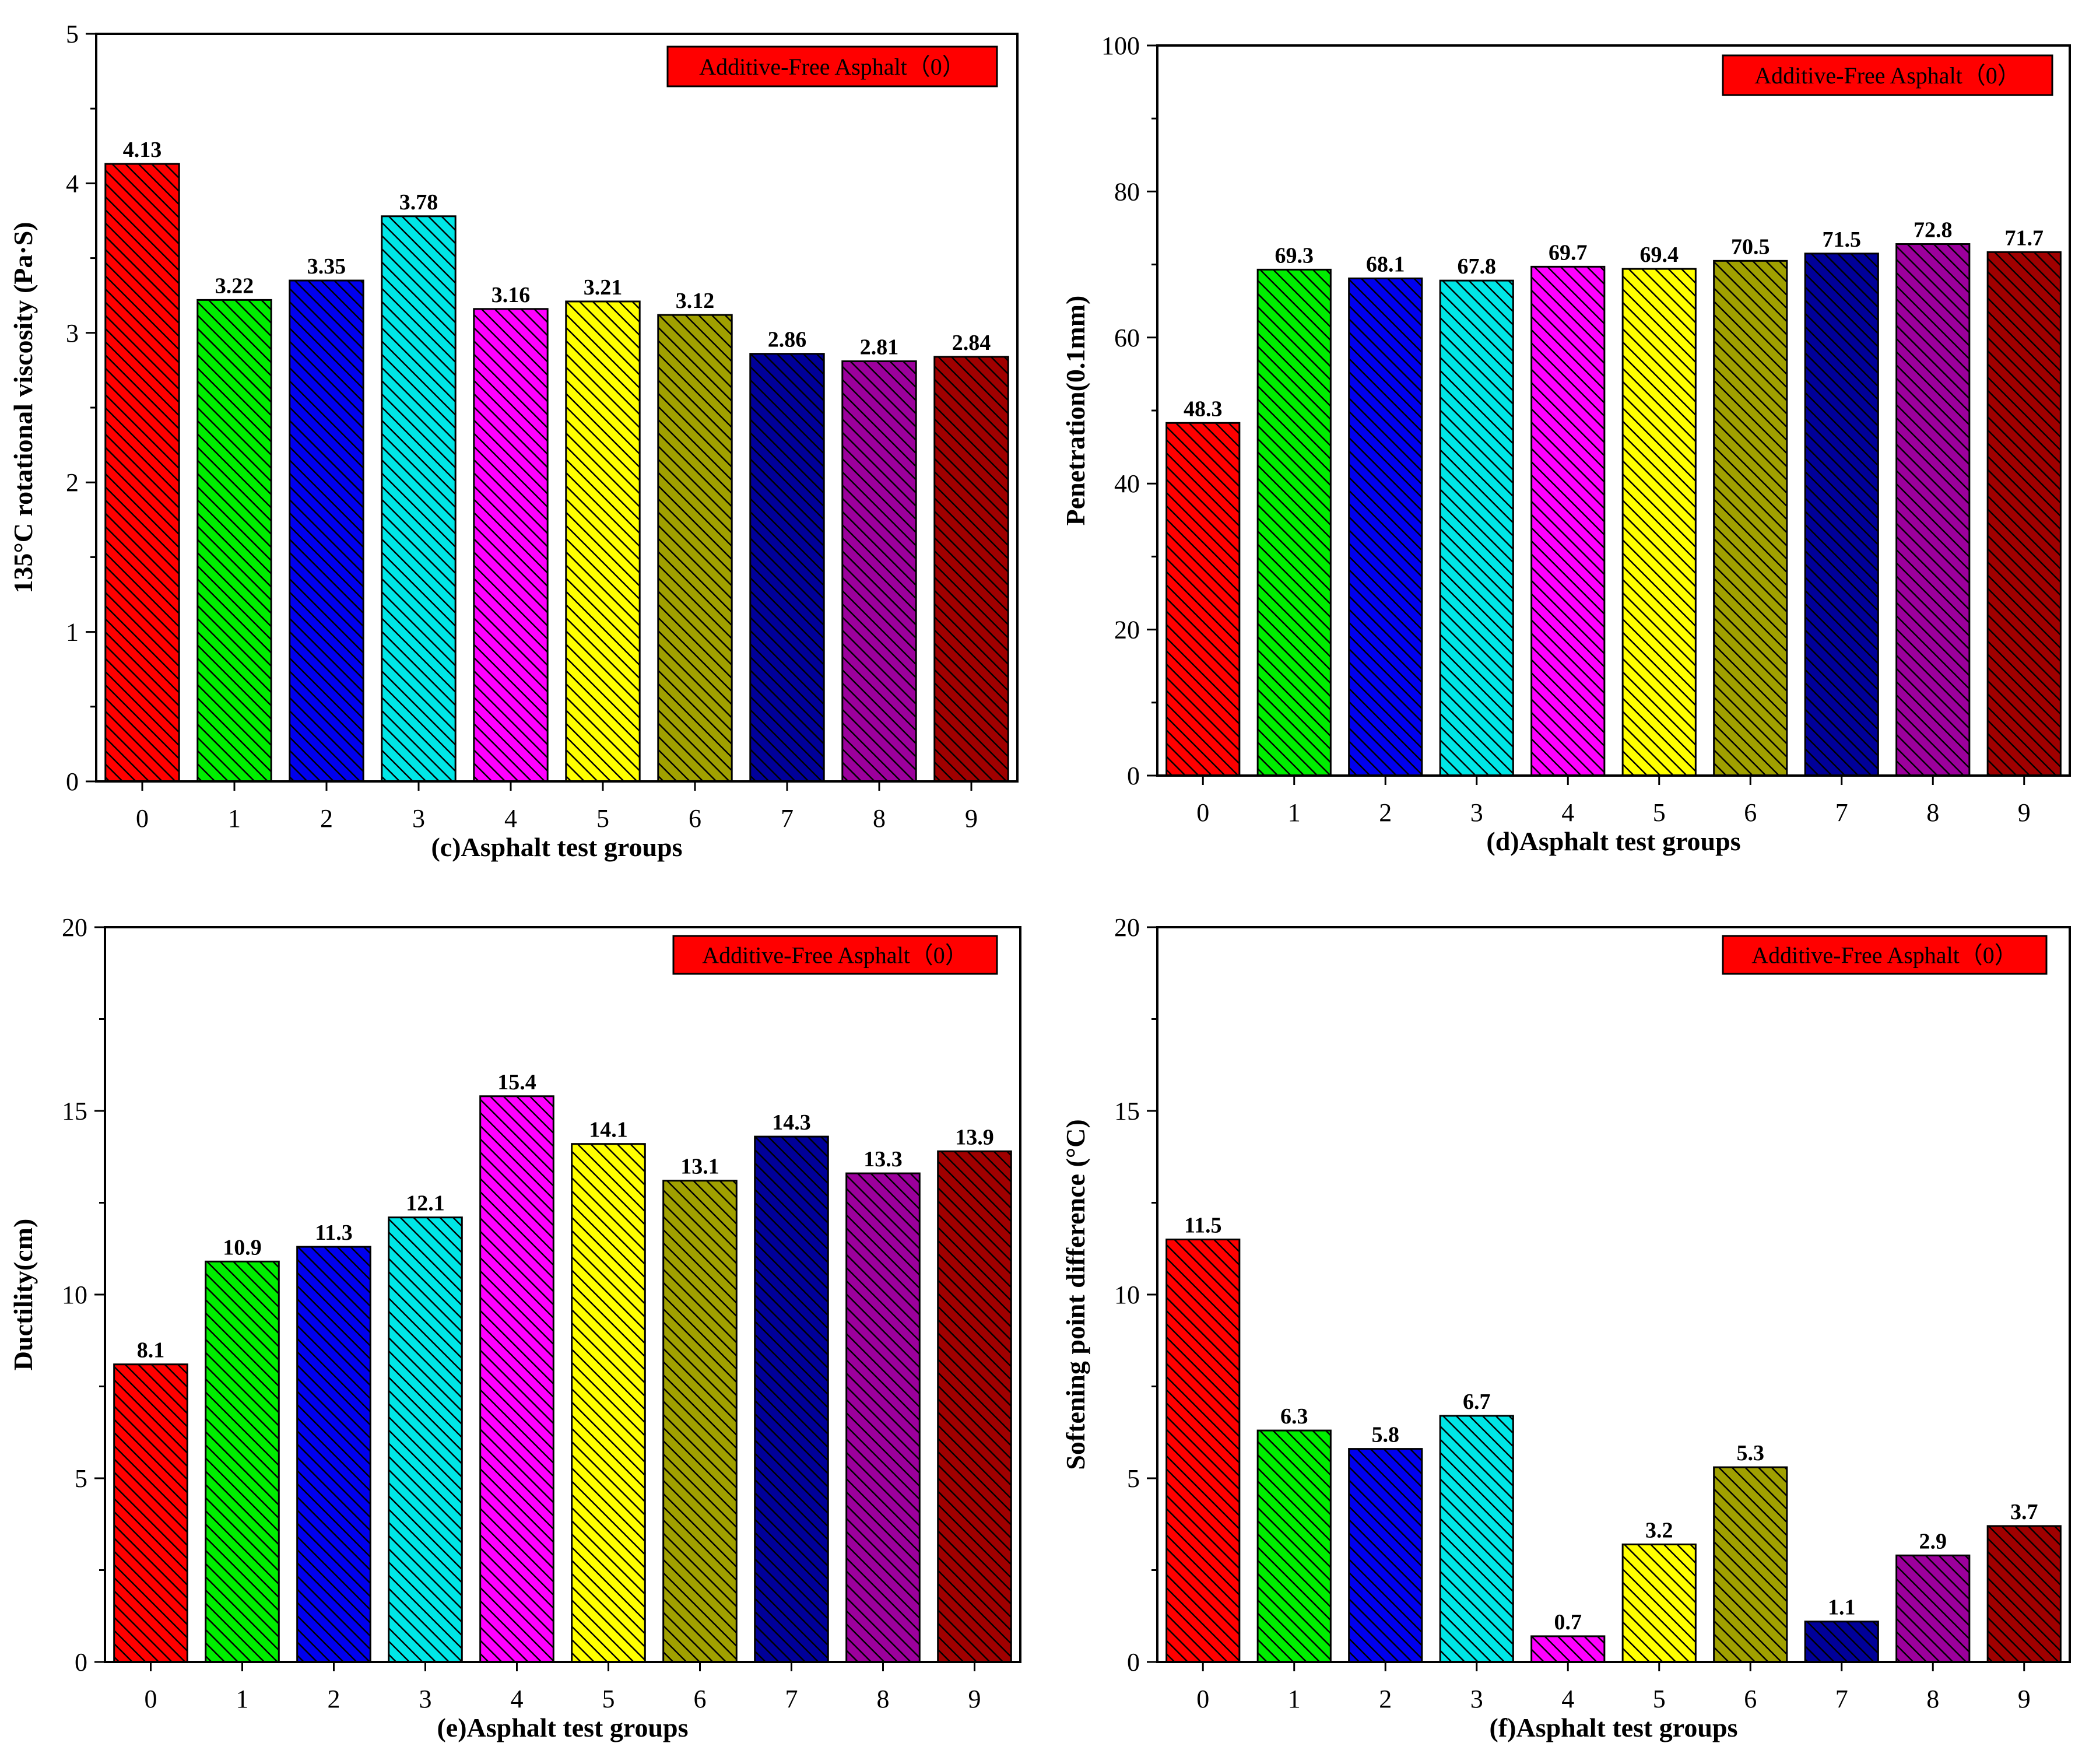 This screenshot has width=2089, height=1764. I want to click on data-label: 71.5, so click(1842, 239).